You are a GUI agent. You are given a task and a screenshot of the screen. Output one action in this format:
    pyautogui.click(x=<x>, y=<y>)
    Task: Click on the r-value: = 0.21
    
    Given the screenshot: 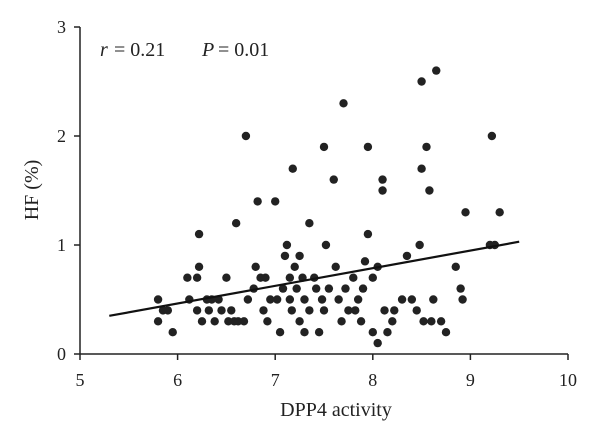 What is the action you would take?
    pyautogui.click(x=139, y=50)
    